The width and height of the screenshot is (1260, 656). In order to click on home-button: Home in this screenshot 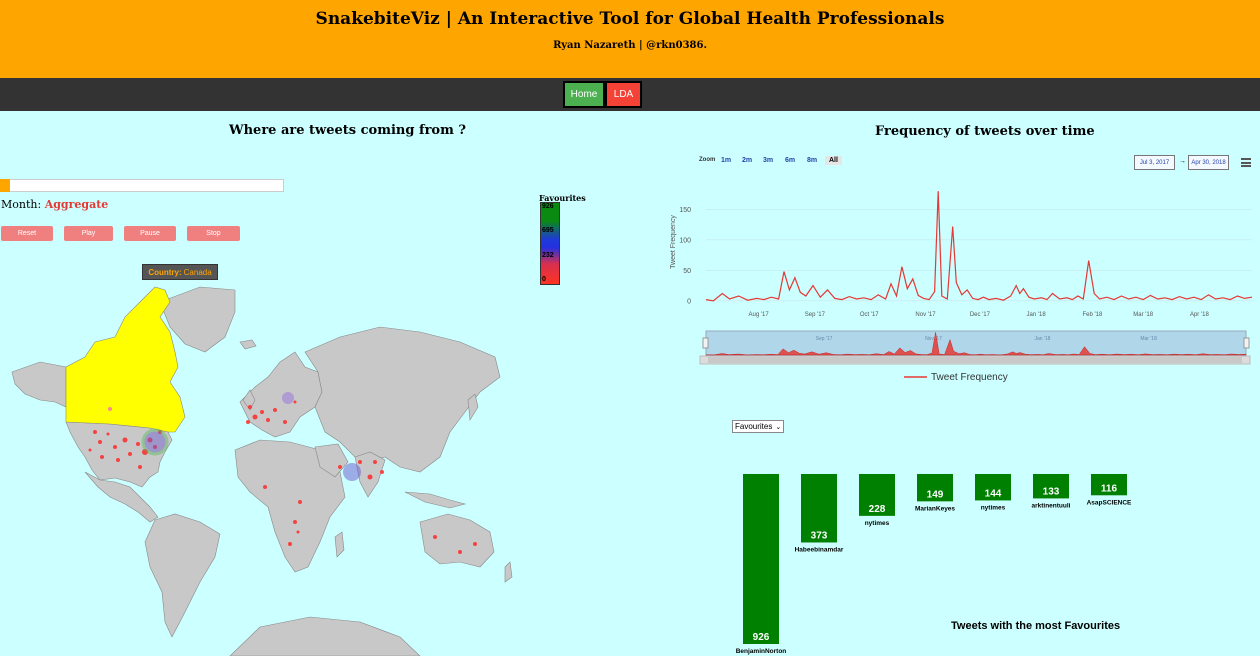, I will do `click(584, 94)`.